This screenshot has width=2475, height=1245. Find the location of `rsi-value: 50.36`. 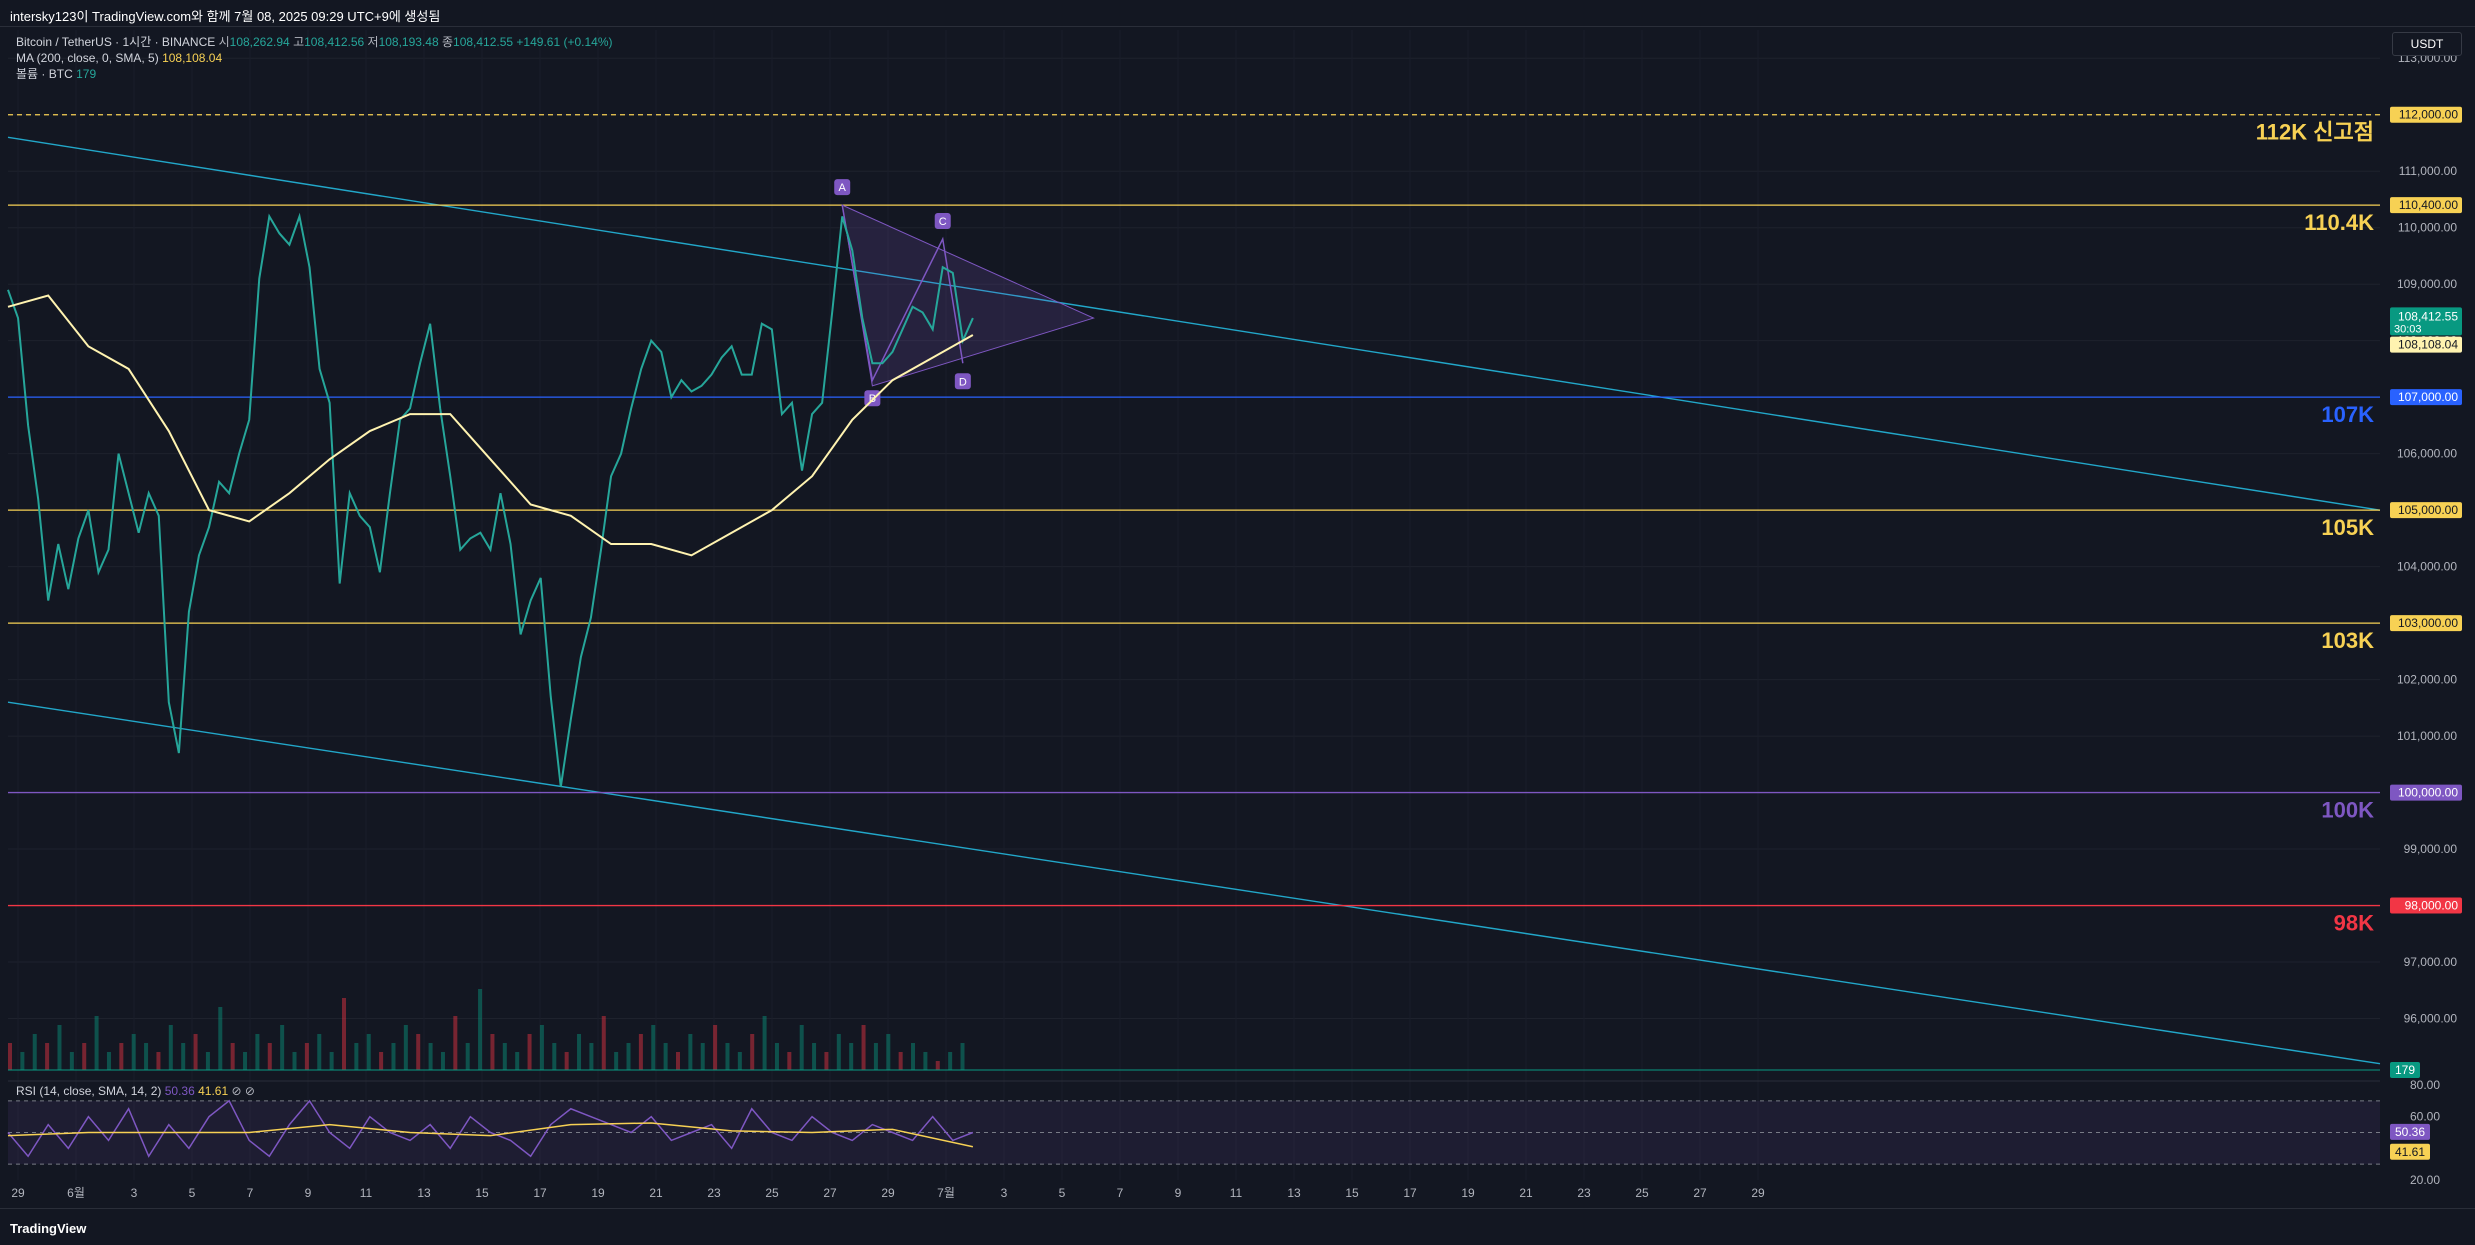

rsi-value: 50.36 is located at coordinates (179, 1091).